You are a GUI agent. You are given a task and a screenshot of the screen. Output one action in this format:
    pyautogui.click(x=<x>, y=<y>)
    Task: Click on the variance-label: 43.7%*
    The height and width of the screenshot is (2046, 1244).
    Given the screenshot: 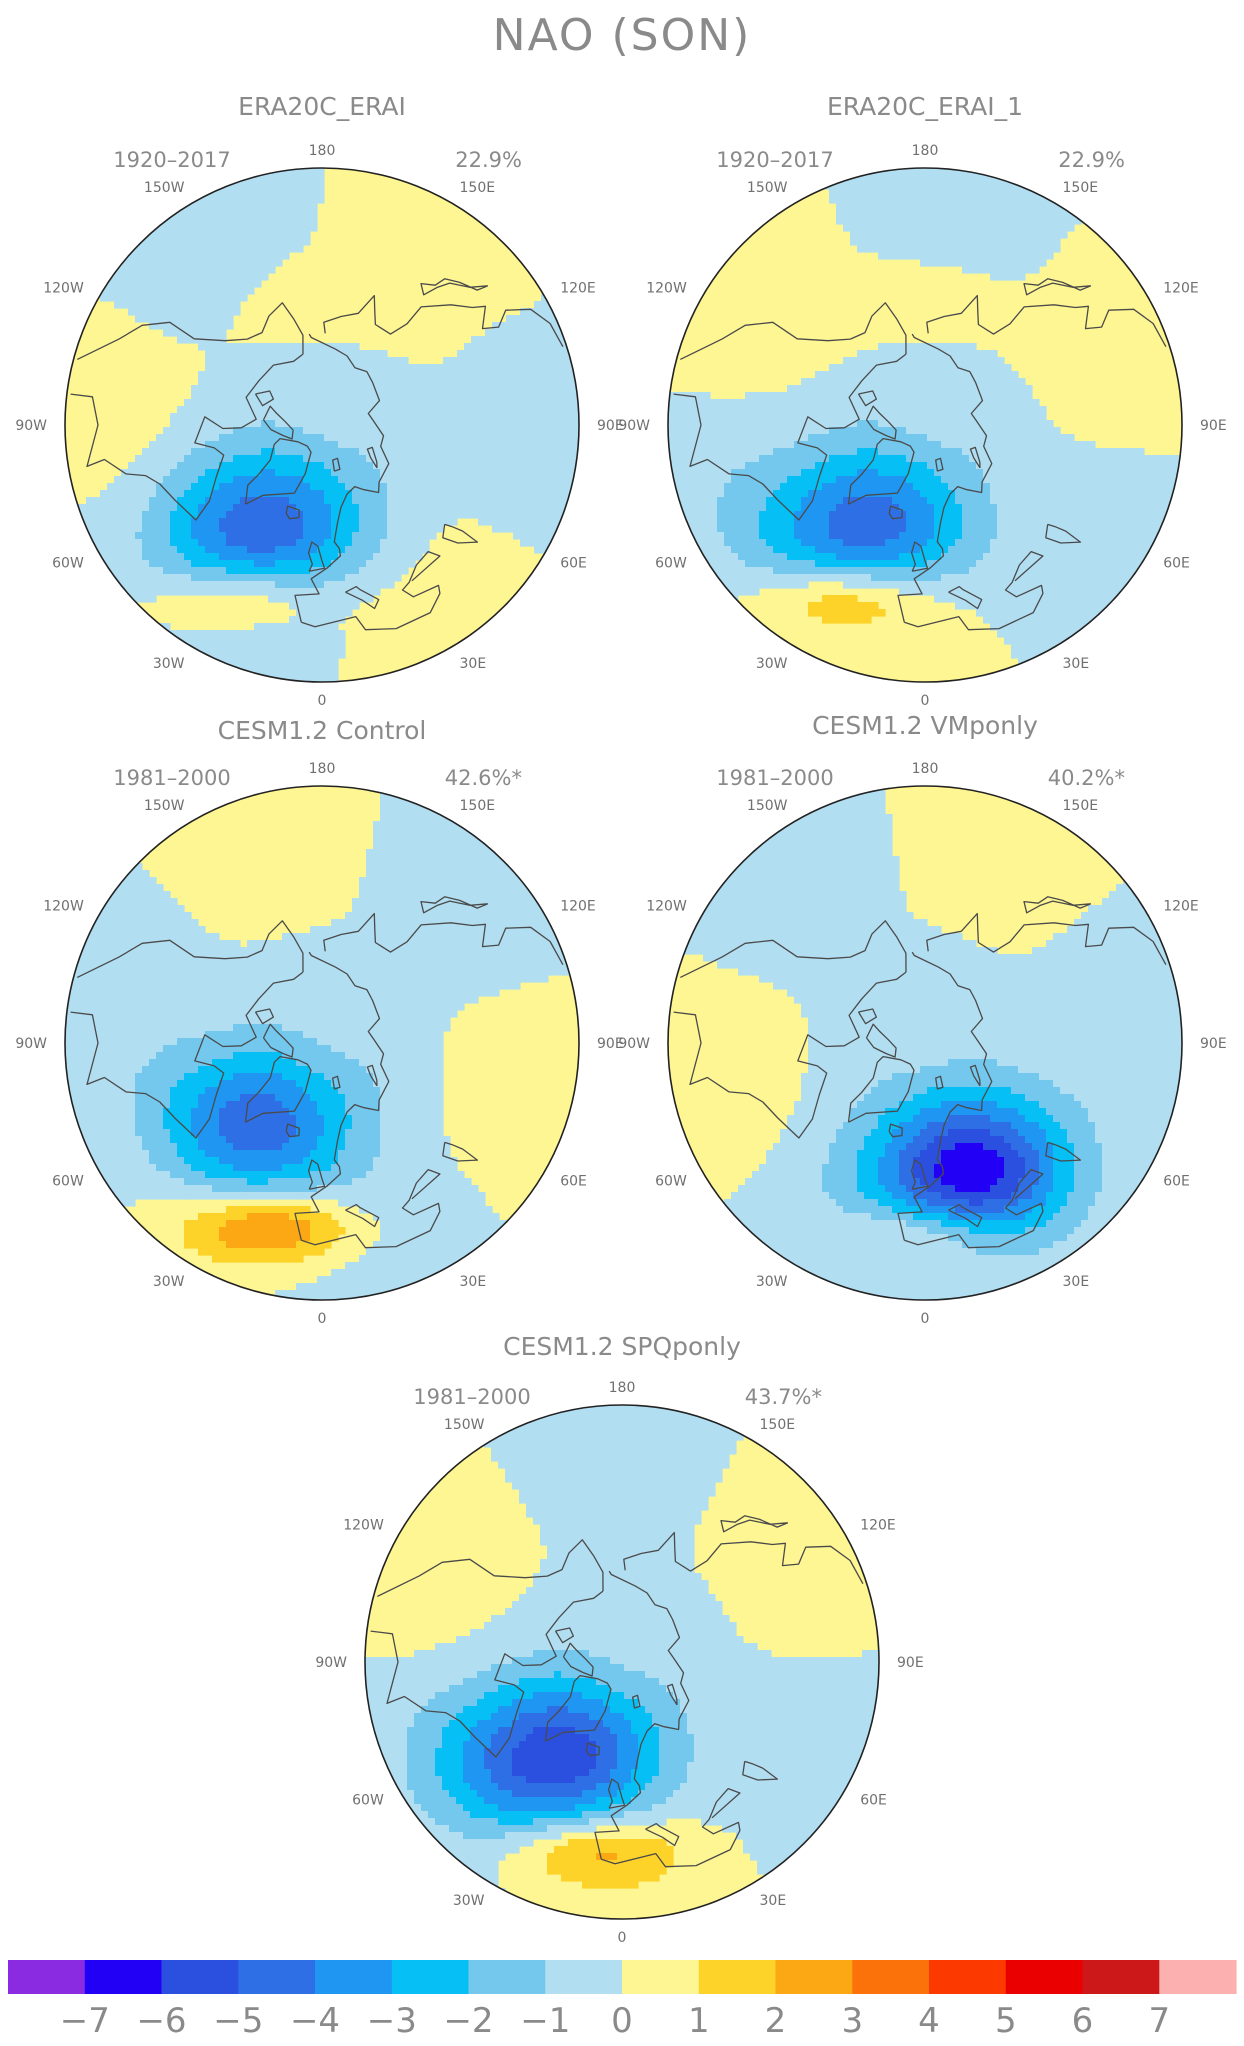 What is the action you would take?
    pyautogui.click(x=783, y=1397)
    